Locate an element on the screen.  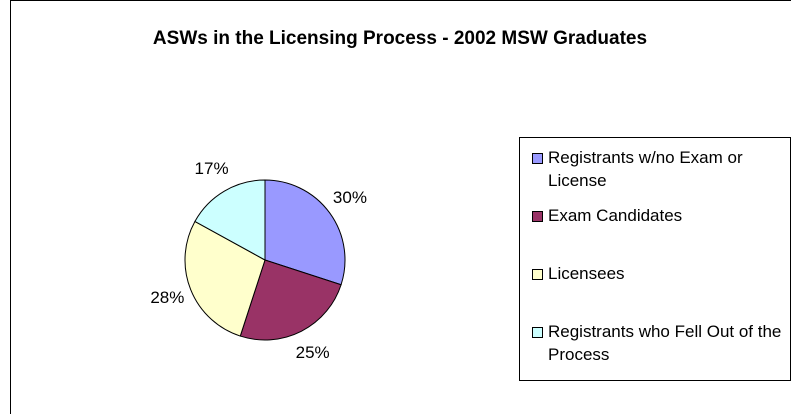
data-label: 17% is located at coordinates (212, 168).